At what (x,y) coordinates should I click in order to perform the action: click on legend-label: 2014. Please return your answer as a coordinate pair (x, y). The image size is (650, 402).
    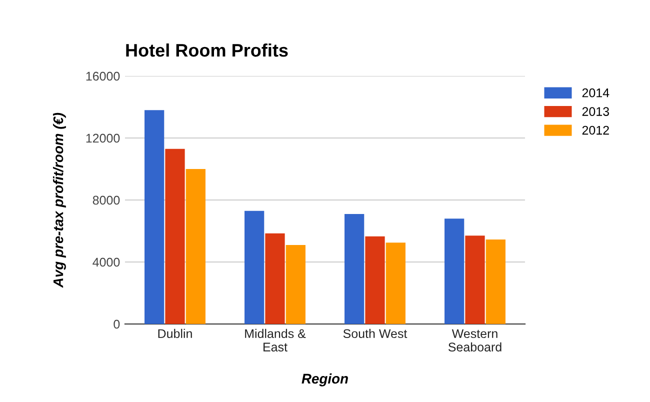
    Looking at the image, I should click on (596, 93).